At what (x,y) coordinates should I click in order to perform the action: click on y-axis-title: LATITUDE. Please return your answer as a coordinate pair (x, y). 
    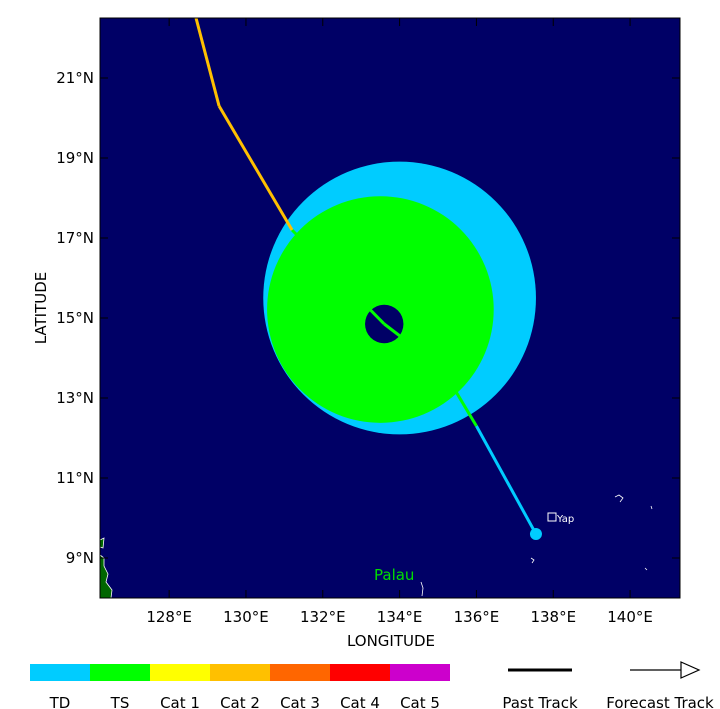
    Looking at the image, I should click on (41, 308).